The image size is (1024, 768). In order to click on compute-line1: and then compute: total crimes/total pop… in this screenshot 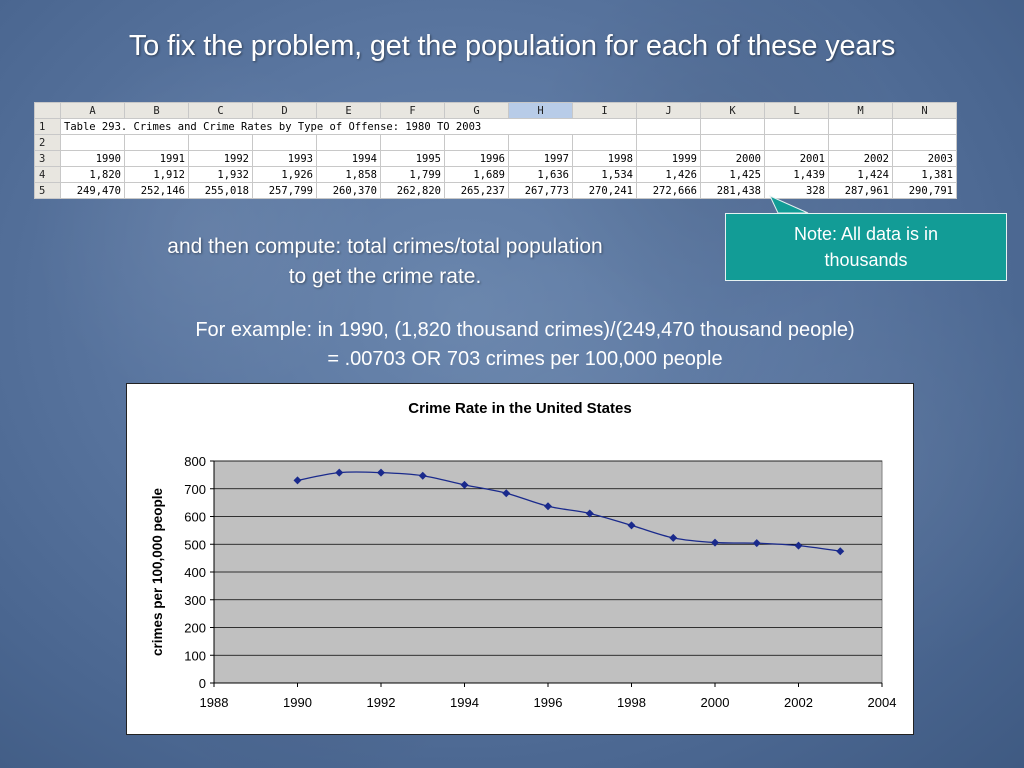, I will do `click(385, 246)`.